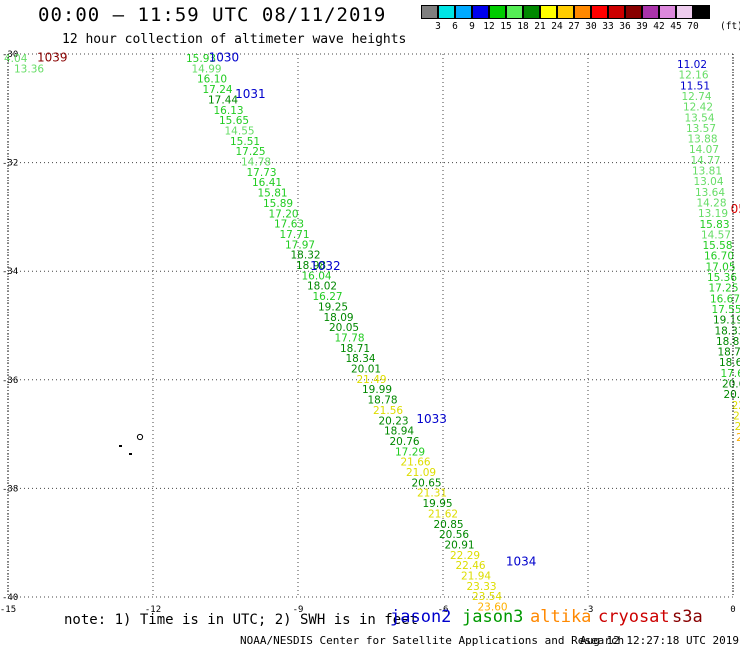 This screenshot has height=650, width=740. What do you see at coordinates (482, 587) in the screenshot?
I see `track-reading-main: 23.33` at bounding box center [482, 587].